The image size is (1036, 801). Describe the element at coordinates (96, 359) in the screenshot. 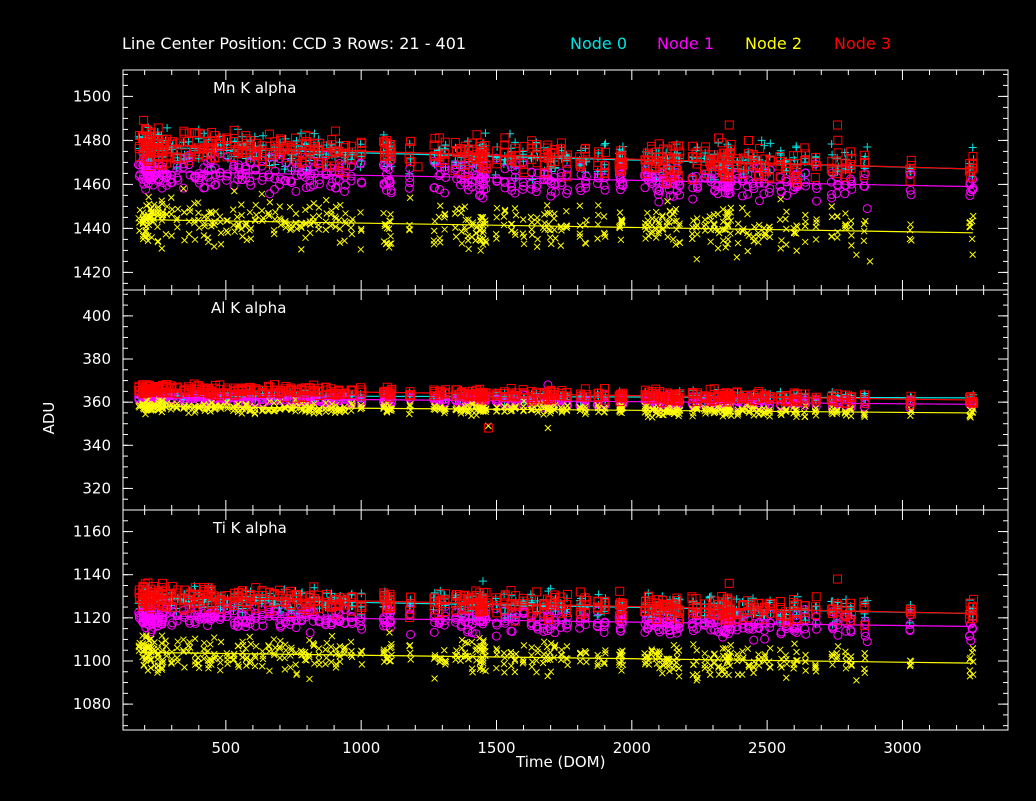

I see `y-tick-label: 380` at that location.